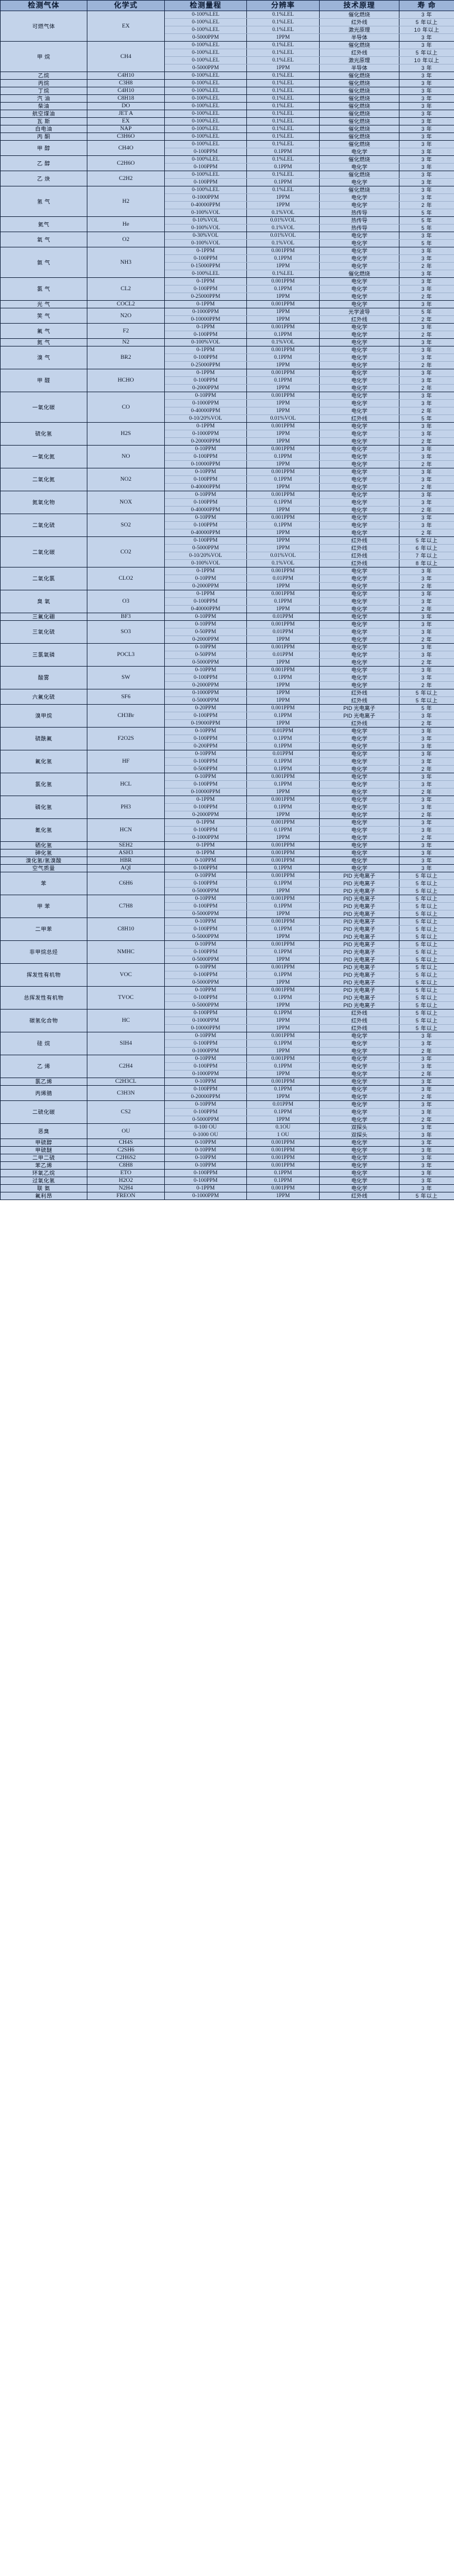 This screenshot has height=2576, width=454. Describe the element at coordinates (43, 845) in the screenshot. I see `cell-gas-name: 硒化氢` at that location.